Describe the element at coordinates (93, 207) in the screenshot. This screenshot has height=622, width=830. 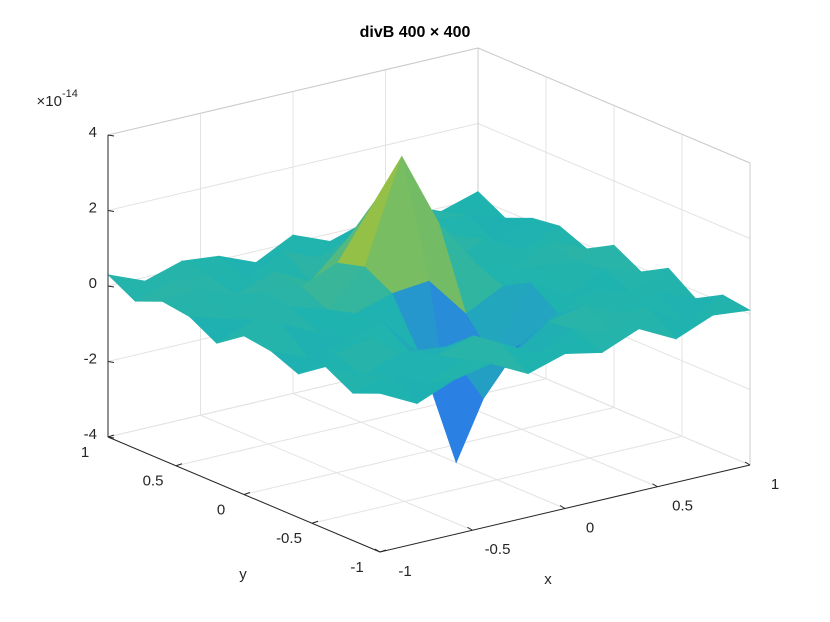
I see `z-tick-label: 2` at that location.